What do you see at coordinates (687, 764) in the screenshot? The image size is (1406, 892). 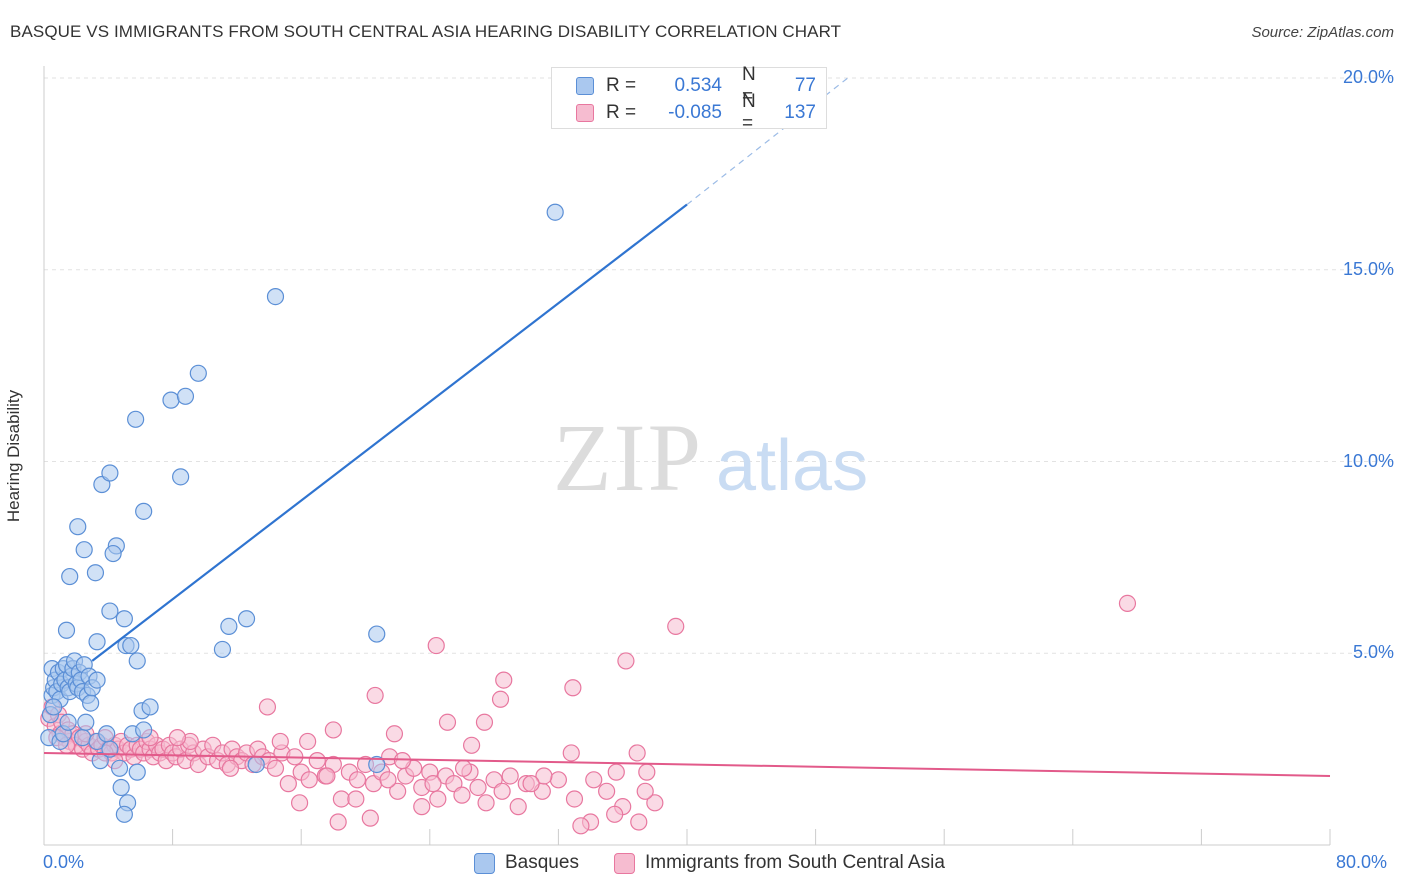 I see `trend-line-immigrants` at bounding box center [687, 764].